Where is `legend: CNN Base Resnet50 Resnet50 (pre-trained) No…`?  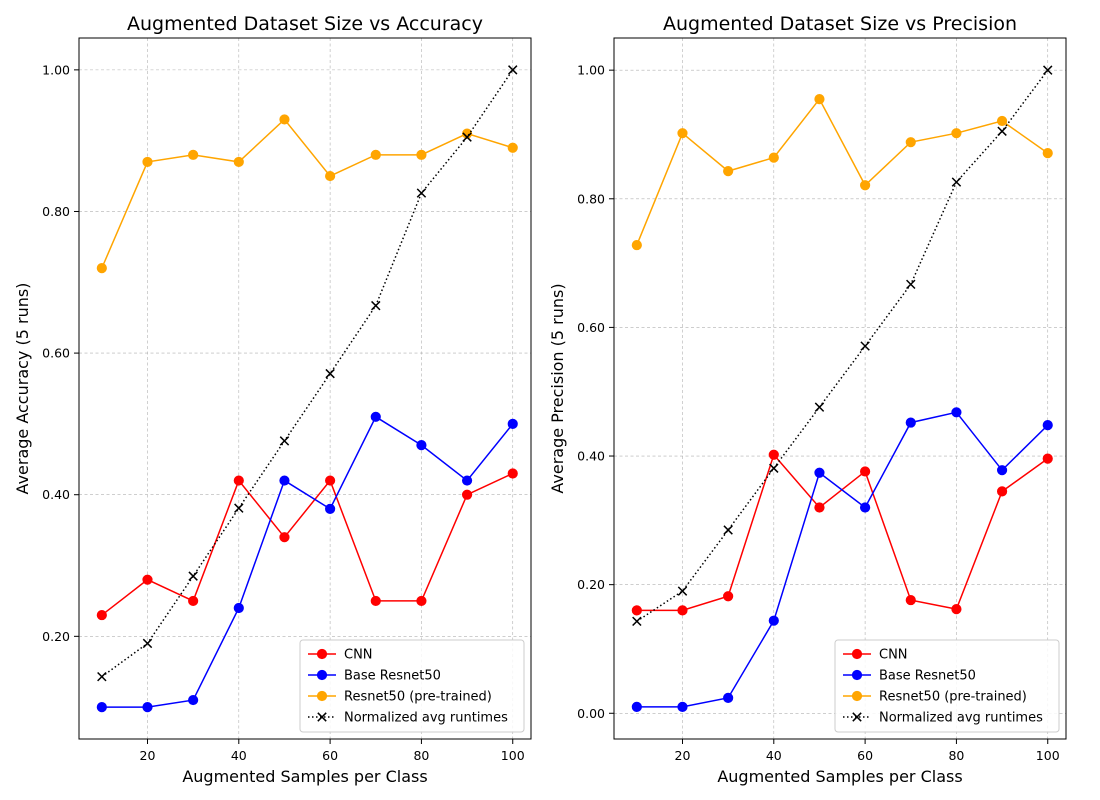
legend: CNN Base Resnet50 Resnet50 (pre-trained) No… is located at coordinates (412, 686).